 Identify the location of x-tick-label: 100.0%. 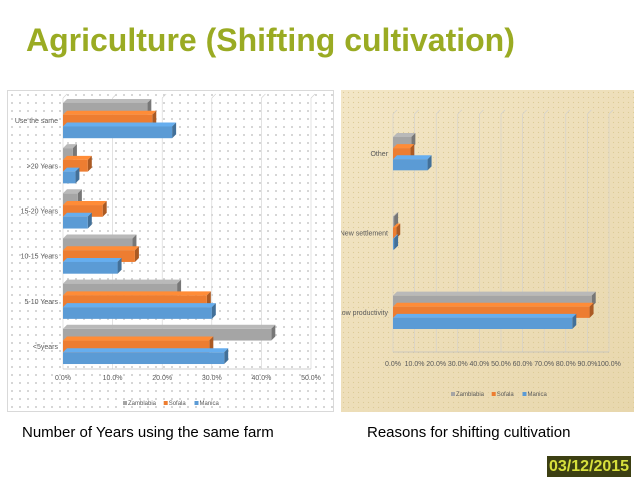
(609, 364).